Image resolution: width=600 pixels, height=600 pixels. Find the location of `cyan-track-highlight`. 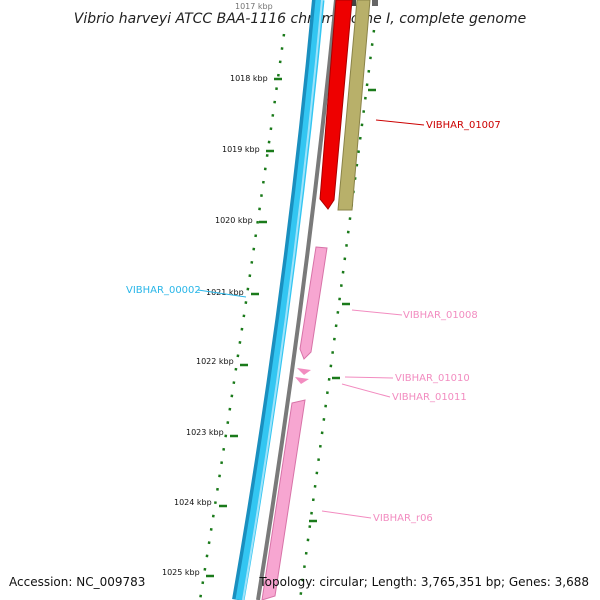

cyan-track-highlight is located at coordinates (282, 300).